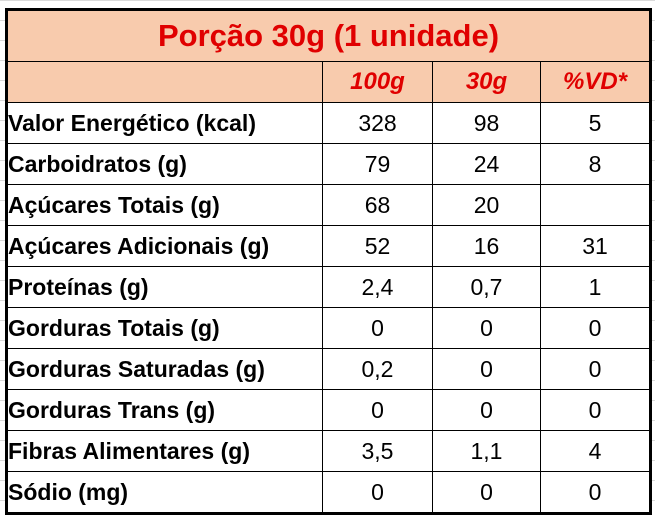 The height and width of the screenshot is (516, 655). I want to click on row-label: Sódio (mg), so click(164, 492).